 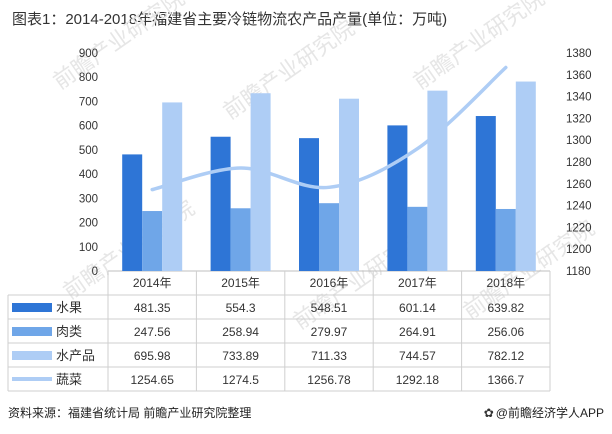 I want to click on x-category-label: 2017年, so click(x=417, y=283).